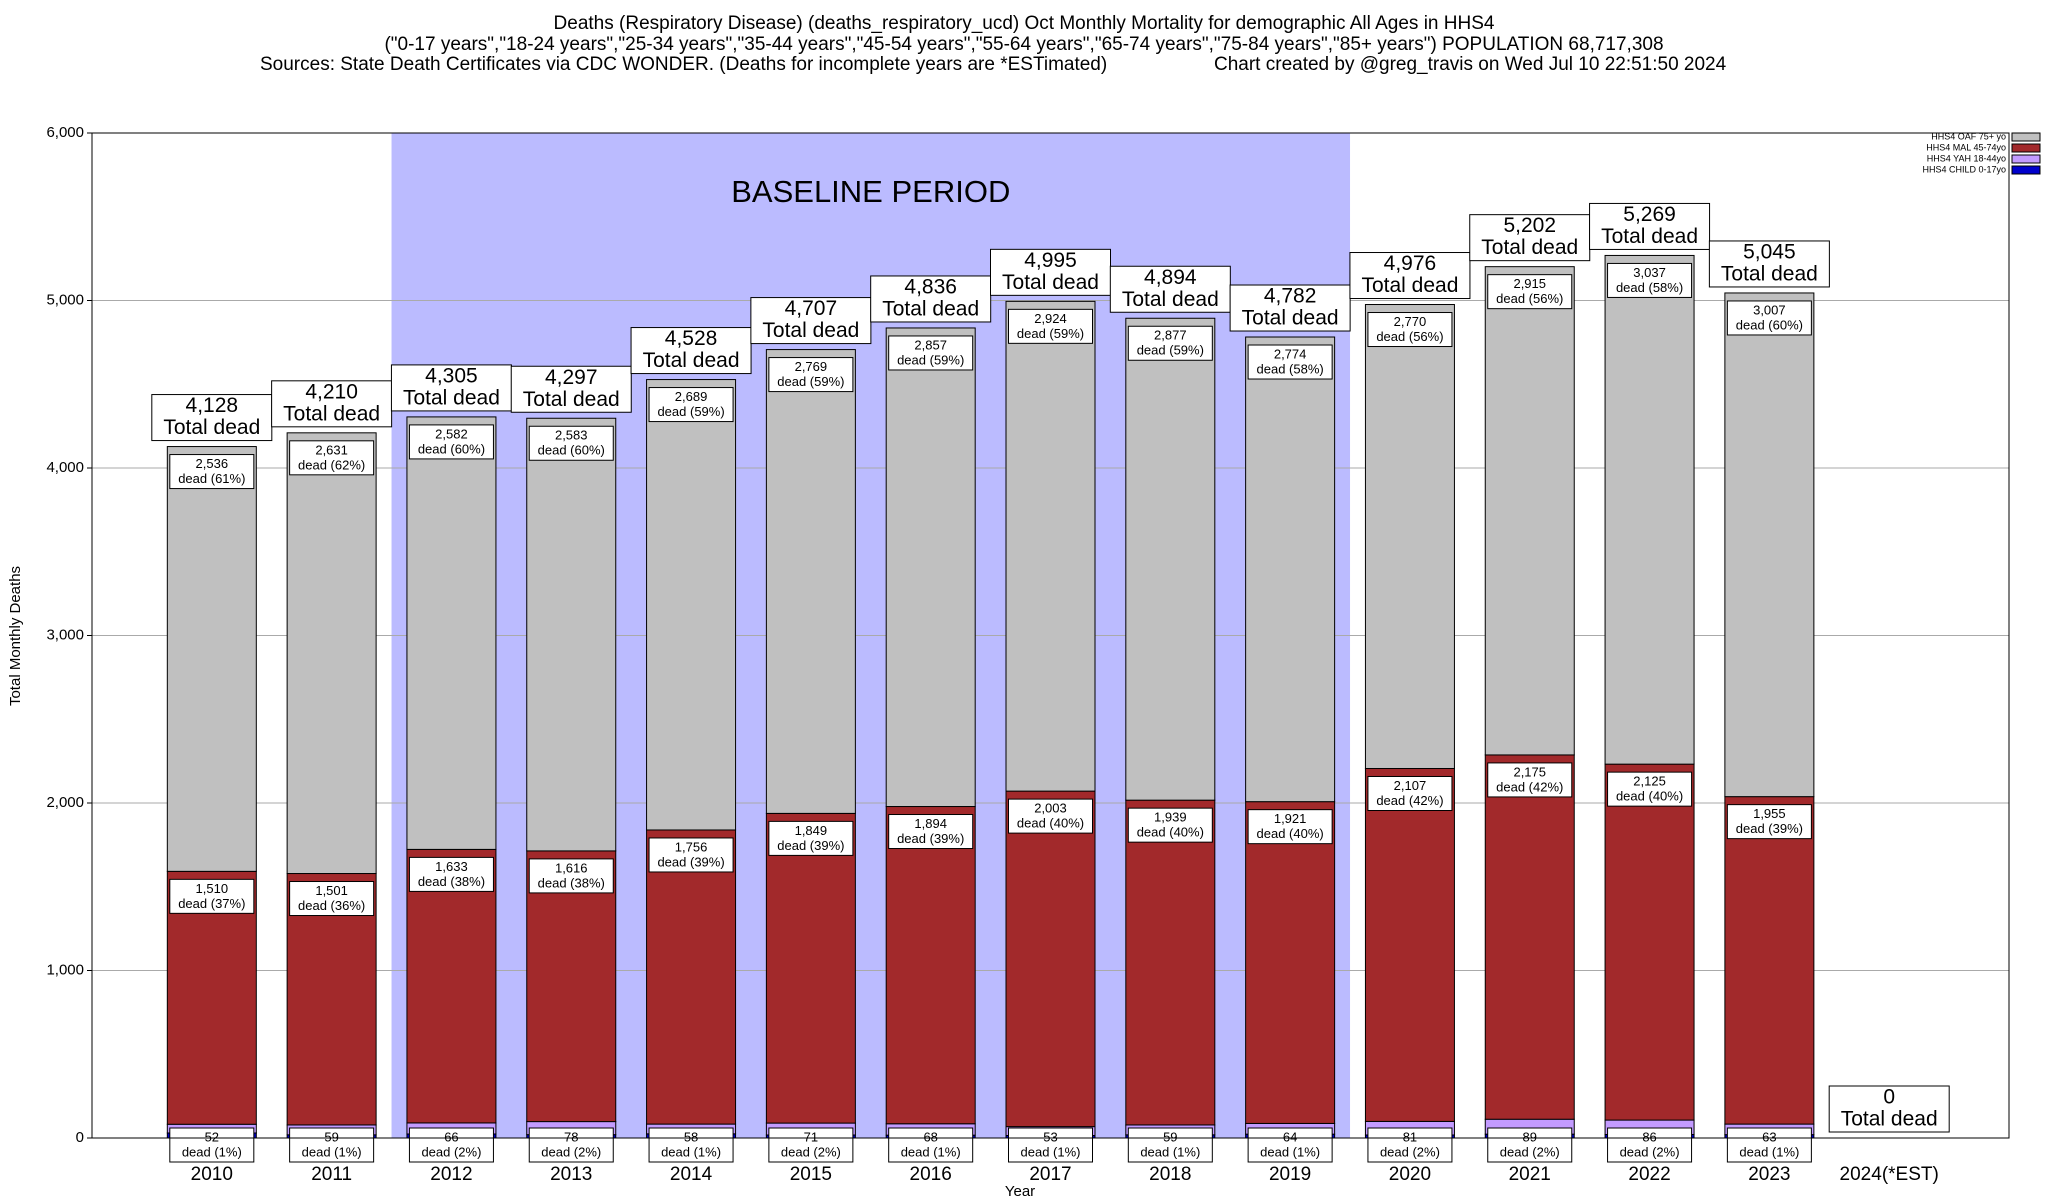 This screenshot has width=2048, height=1200. Describe the element at coordinates (1649, 272) in the screenshot. I see `data-label: 3,037` at that location.